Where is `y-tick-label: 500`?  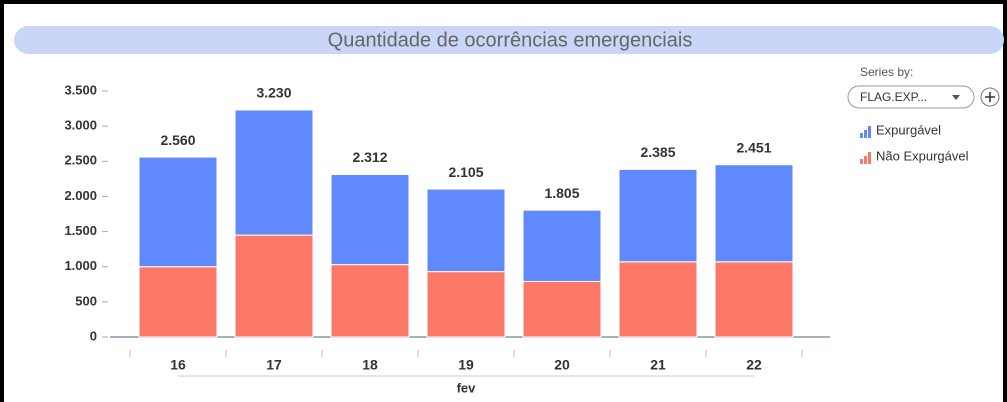 y-tick-label: 500 is located at coordinates (86, 300).